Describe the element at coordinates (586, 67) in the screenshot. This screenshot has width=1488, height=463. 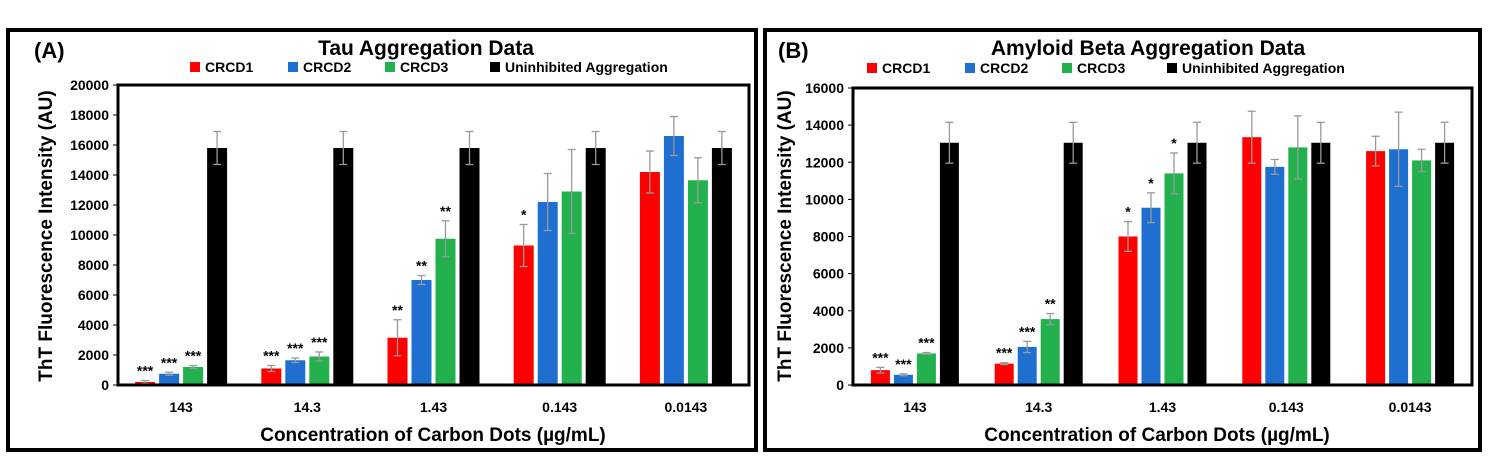
I see `panel-a-legend-label-3: Uninhibited Aggregation` at that location.